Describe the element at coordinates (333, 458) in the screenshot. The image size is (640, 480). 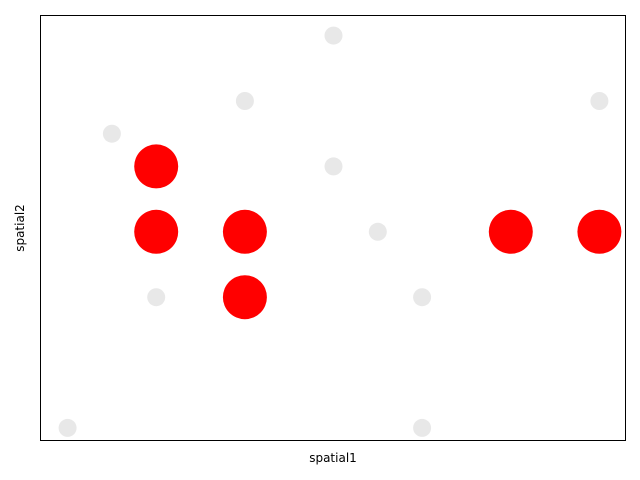
I see `x-axis-label: spatial1` at that location.